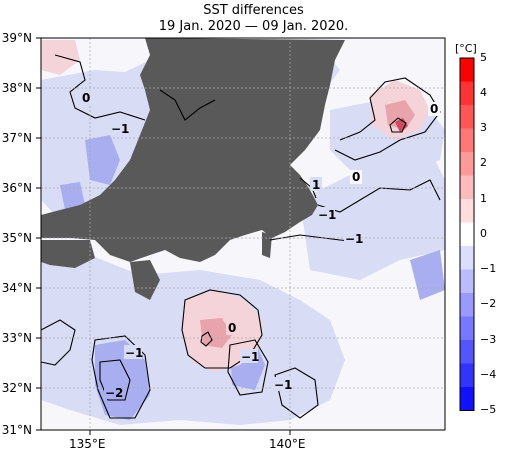  I want to click on colorbar-tick: −1, so click(488, 268).